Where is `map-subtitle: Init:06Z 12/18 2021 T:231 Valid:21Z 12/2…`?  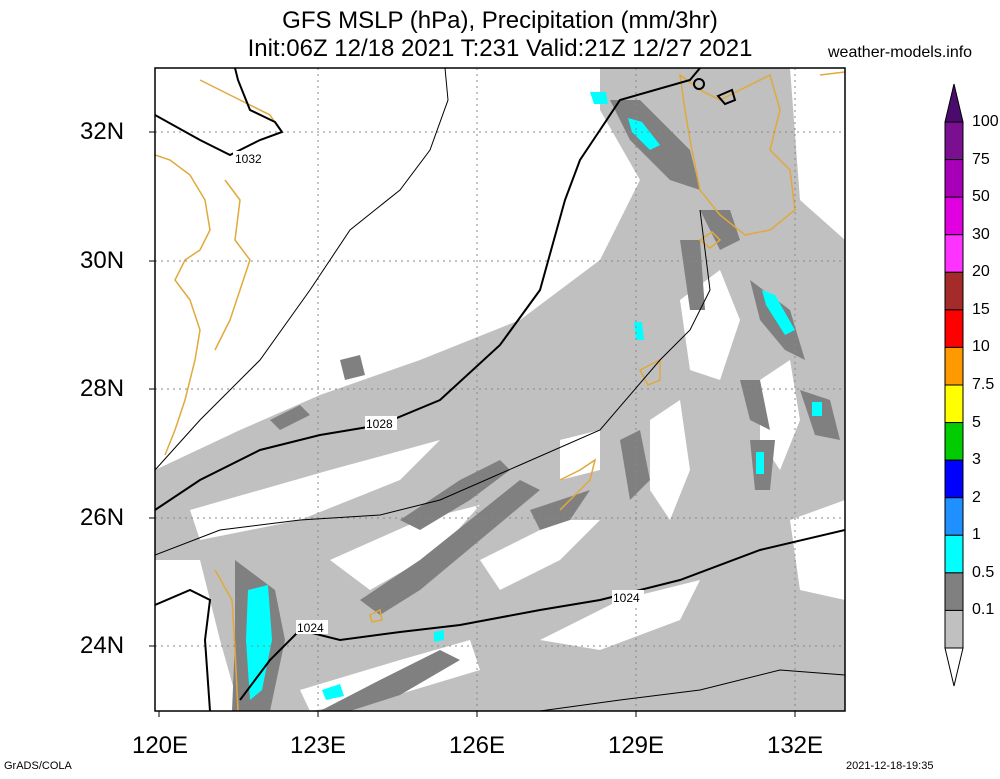
map-subtitle: Init:06Z 12/18 2021 T:231 Valid:21Z 12/2… is located at coordinates (500, 48).